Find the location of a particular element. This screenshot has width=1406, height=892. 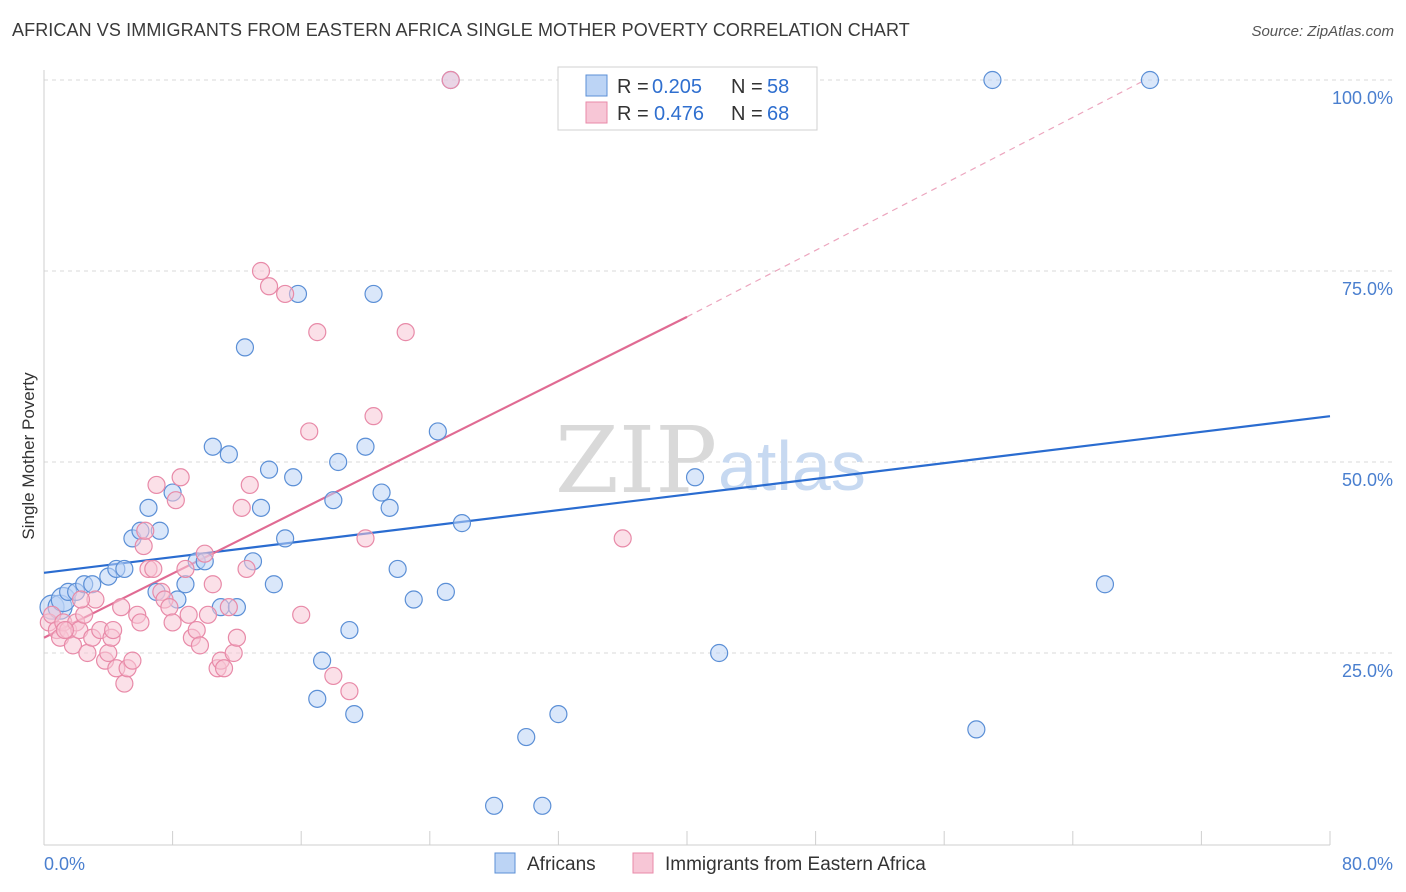

trend-line-immigrants-extension is located at coordinates (916, 198).